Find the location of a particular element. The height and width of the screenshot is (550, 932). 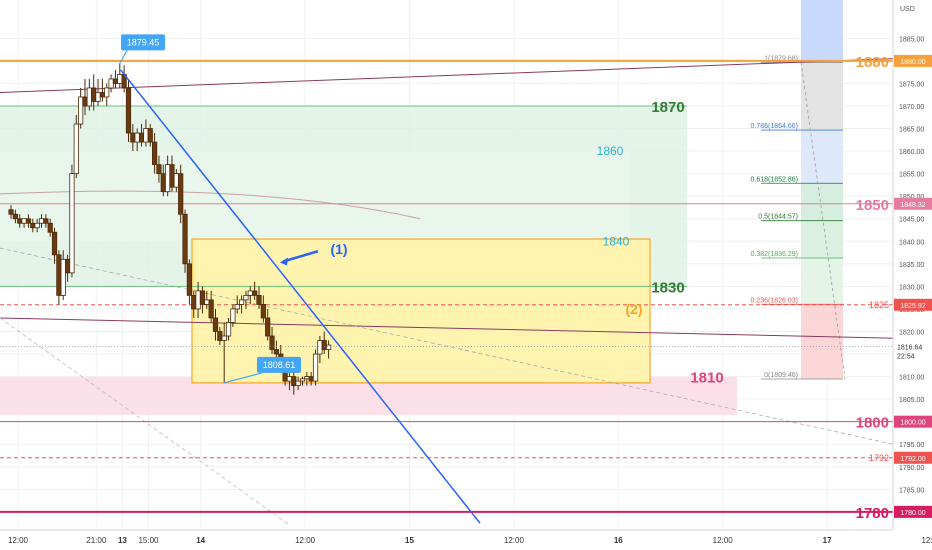

current-price-tag-bg is located at coordinates (913, 350).